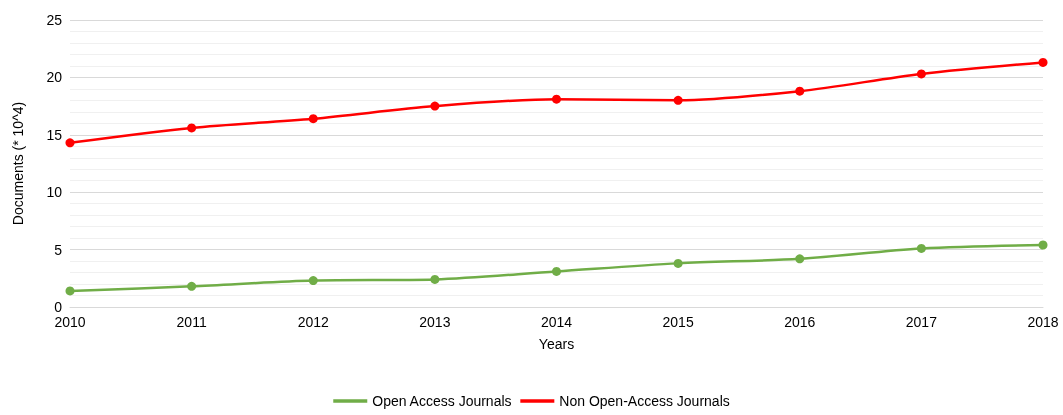  I want to click on x-axis-title: Years, so click(556, 344).